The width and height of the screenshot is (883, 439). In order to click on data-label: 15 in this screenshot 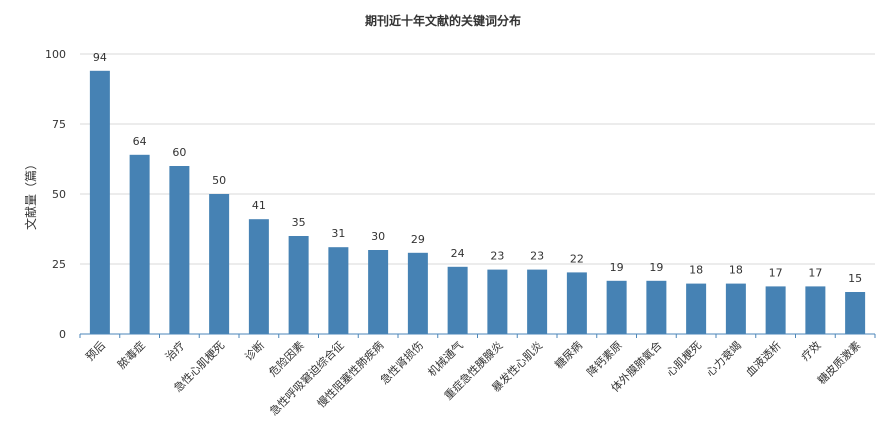, I will do `click(855, 278)`.